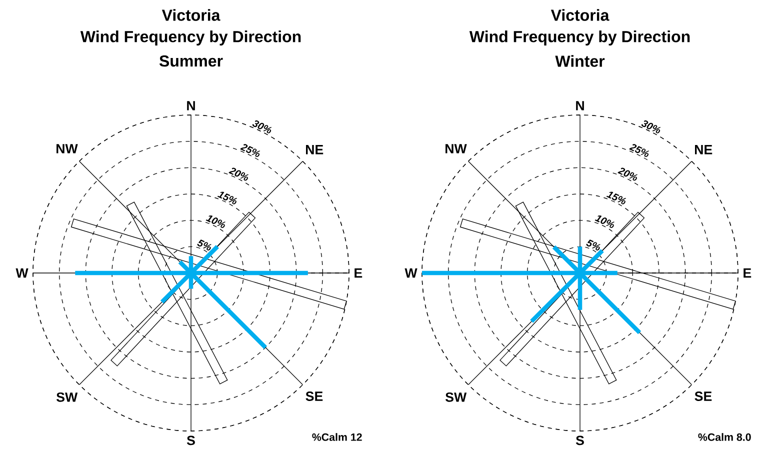 The image size is (766, 458). I want to click on text: %Calm 8.0, so click(724, 437).